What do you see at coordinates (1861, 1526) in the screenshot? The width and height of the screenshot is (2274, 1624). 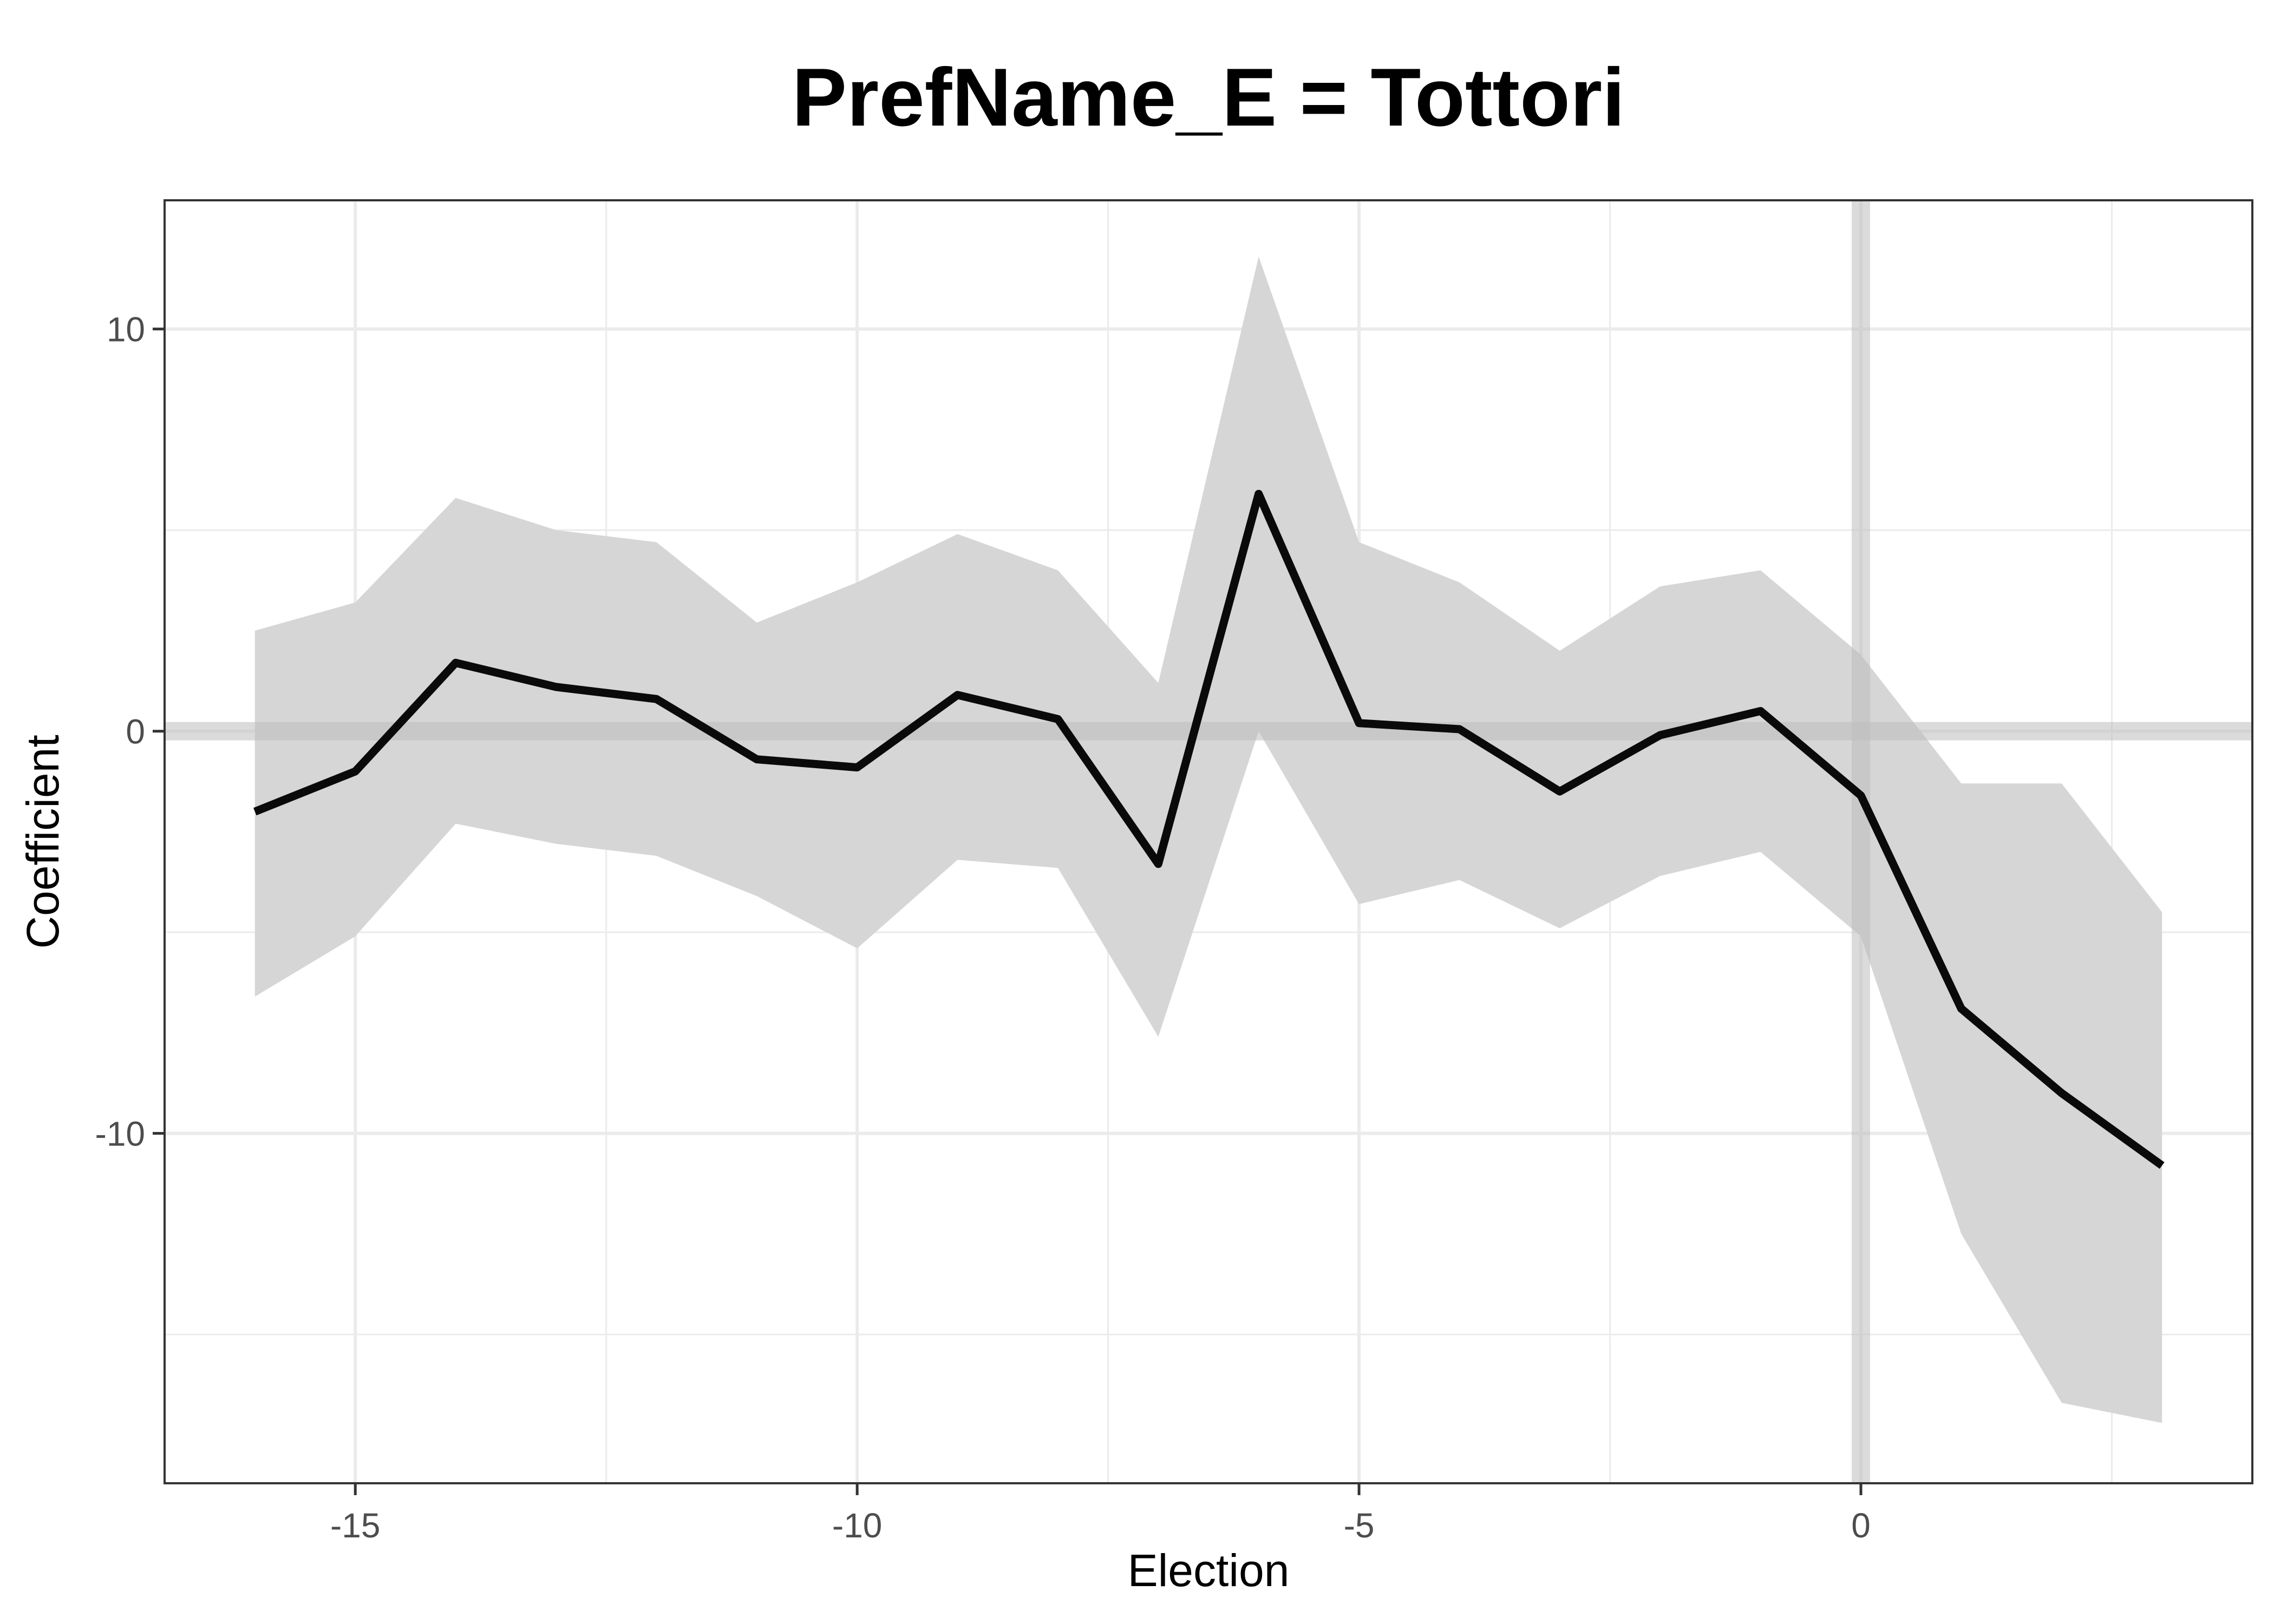 I see `x-tick-label-3: 0` at bounding box center [1861, 1526].